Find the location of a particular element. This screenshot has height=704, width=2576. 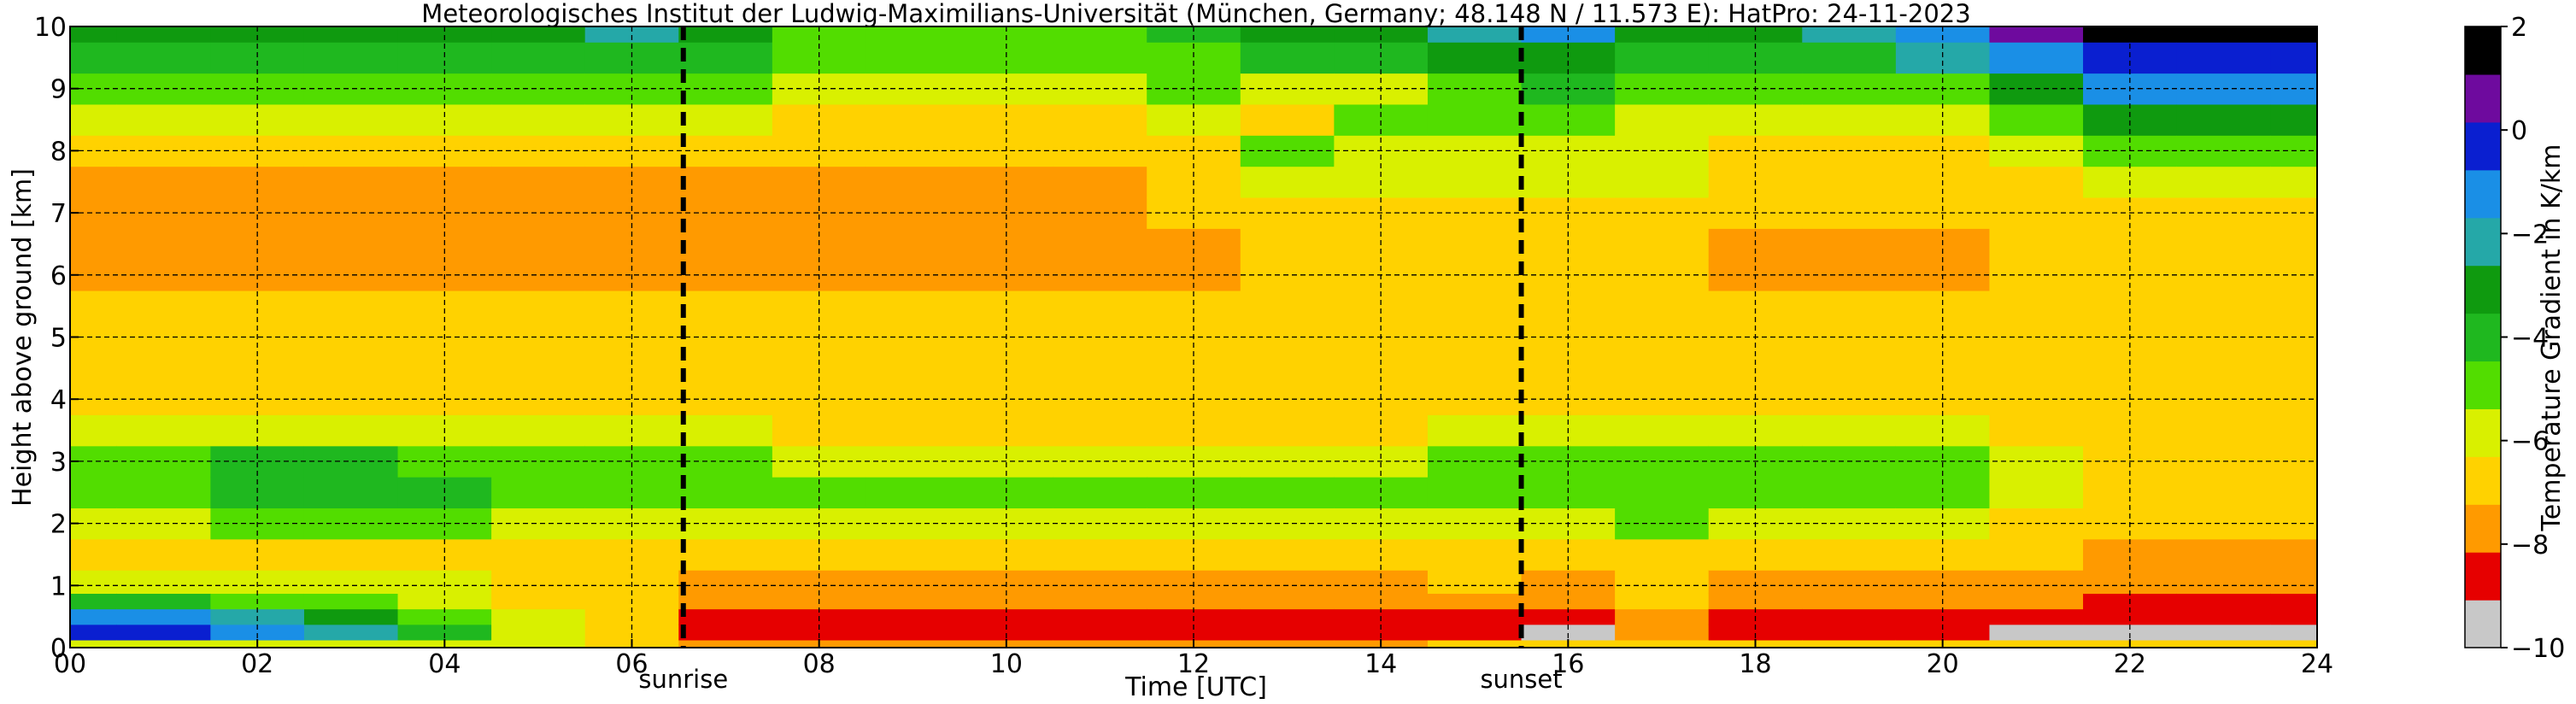

y-axis-ticks: 0 1 2 3 4 5 6 7 8 9 10 is located at coordinates (56, 338).